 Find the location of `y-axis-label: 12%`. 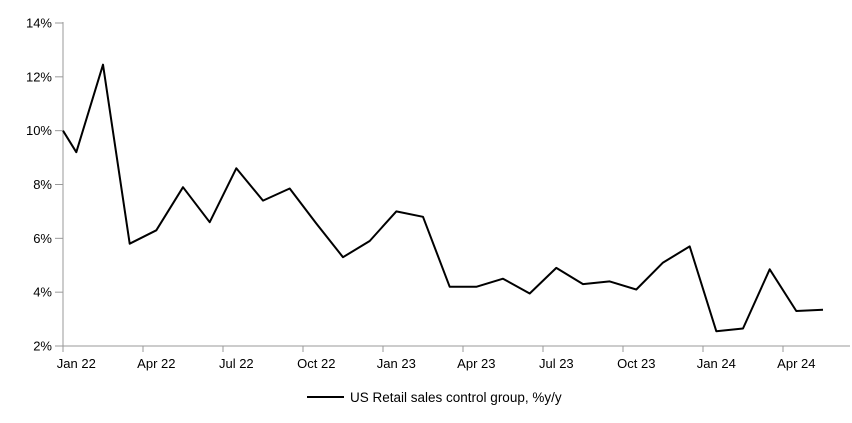

y-axis-label: 12% is located at coordinates (39, 76).